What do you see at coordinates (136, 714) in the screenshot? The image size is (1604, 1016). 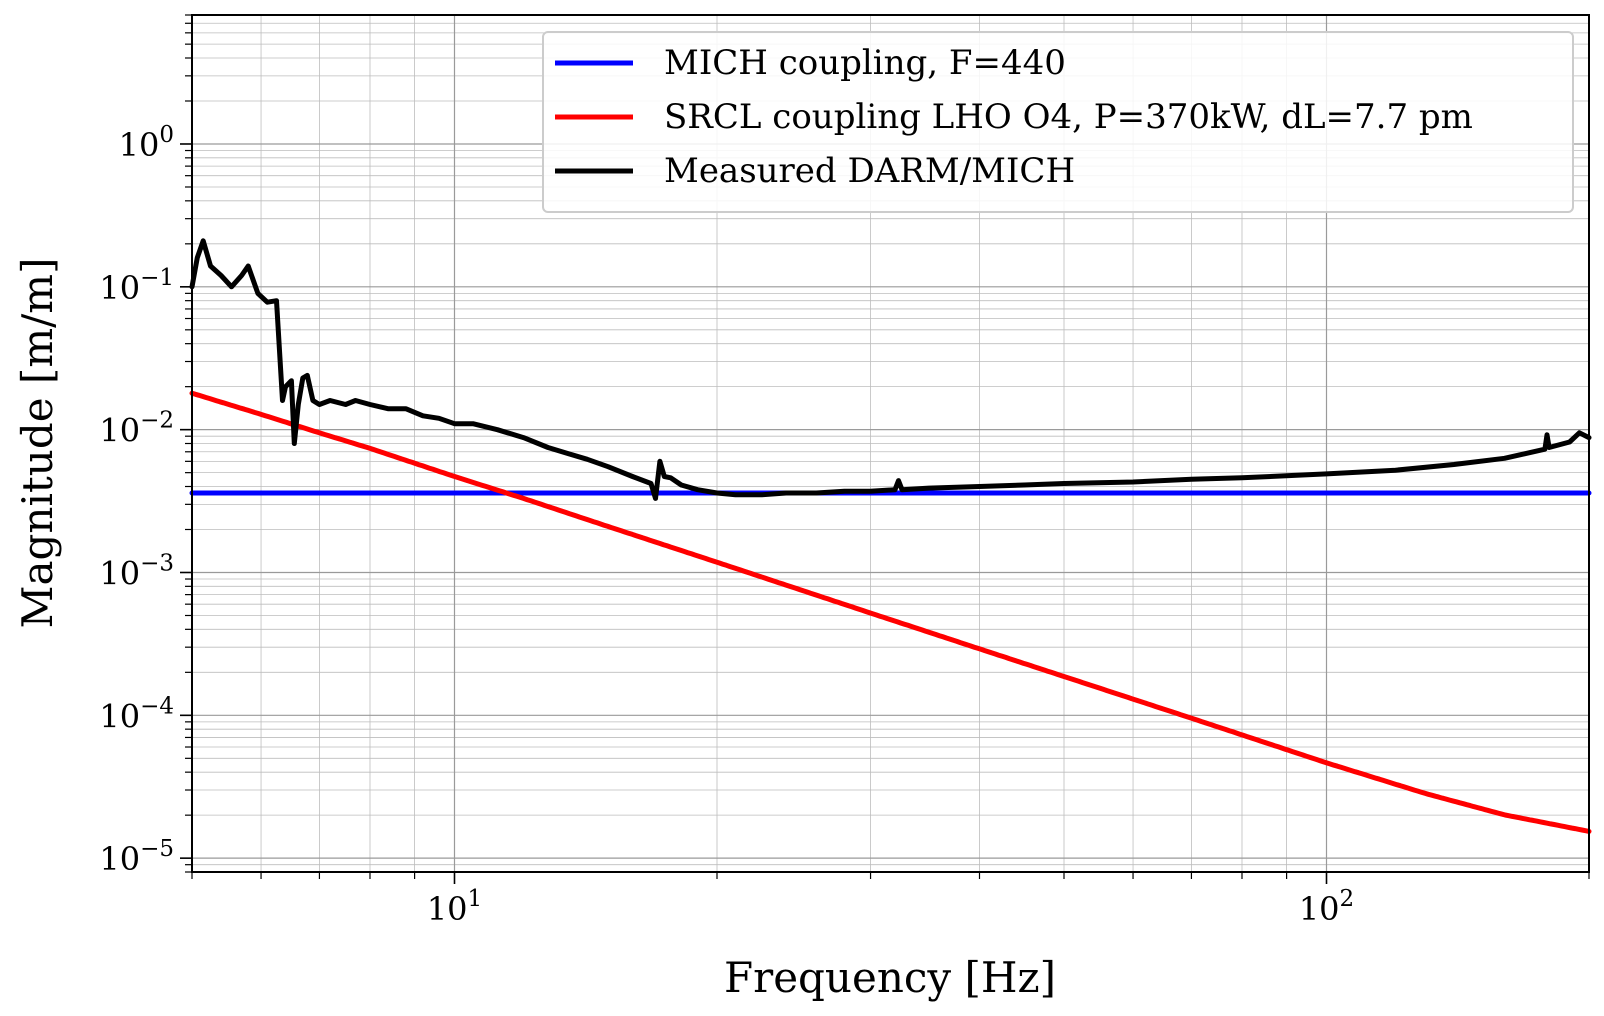 I see `y-tick-label: 10⁻⁴` at bounding box center [136, 714].